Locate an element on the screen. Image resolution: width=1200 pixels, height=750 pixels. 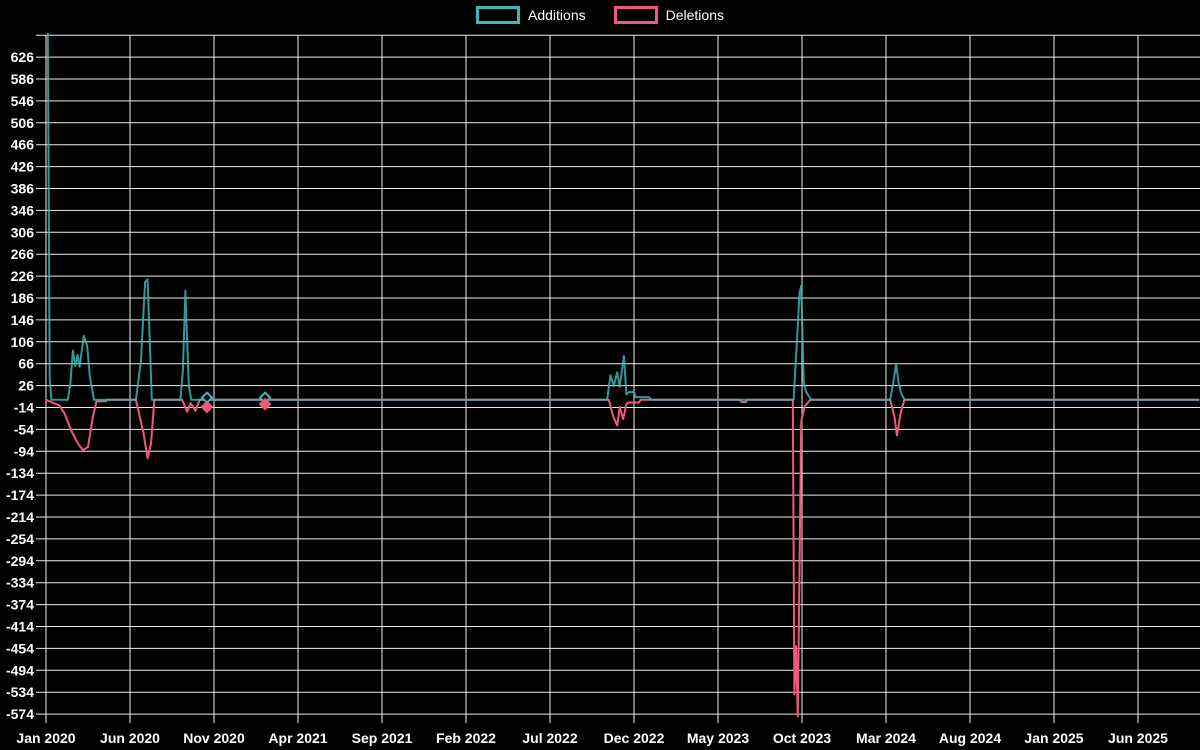
y-axis-tick-label: 186 is located at coordinates (23, 298).